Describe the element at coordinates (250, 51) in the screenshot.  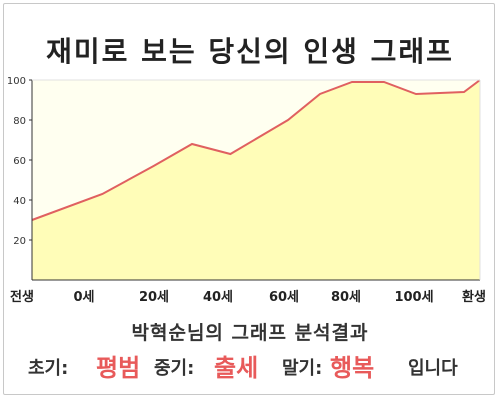
I see `chart-title: 재미로 보는 당신의 인생 그래프` at that location.